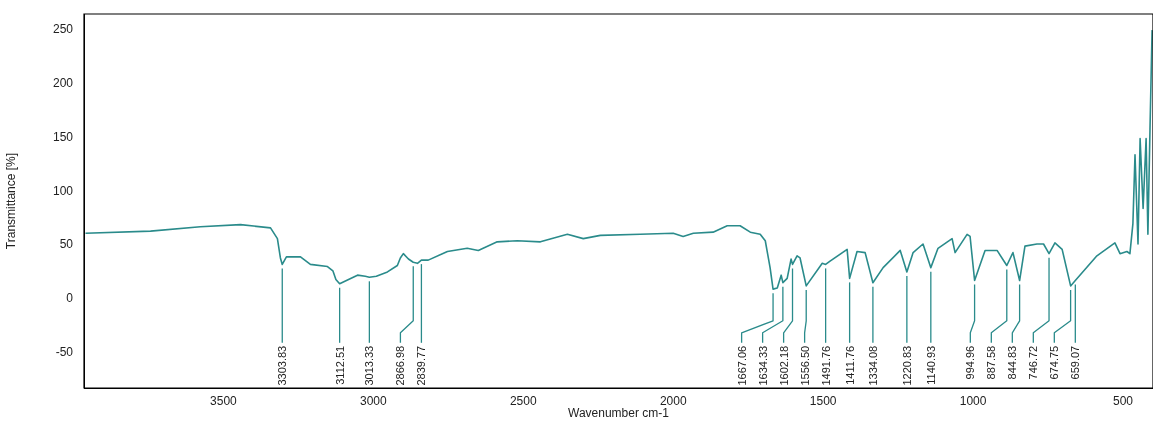  Describe the element at coordinates (906, 365) in the screenshot. I see `annotation: 1220.83` at that location.